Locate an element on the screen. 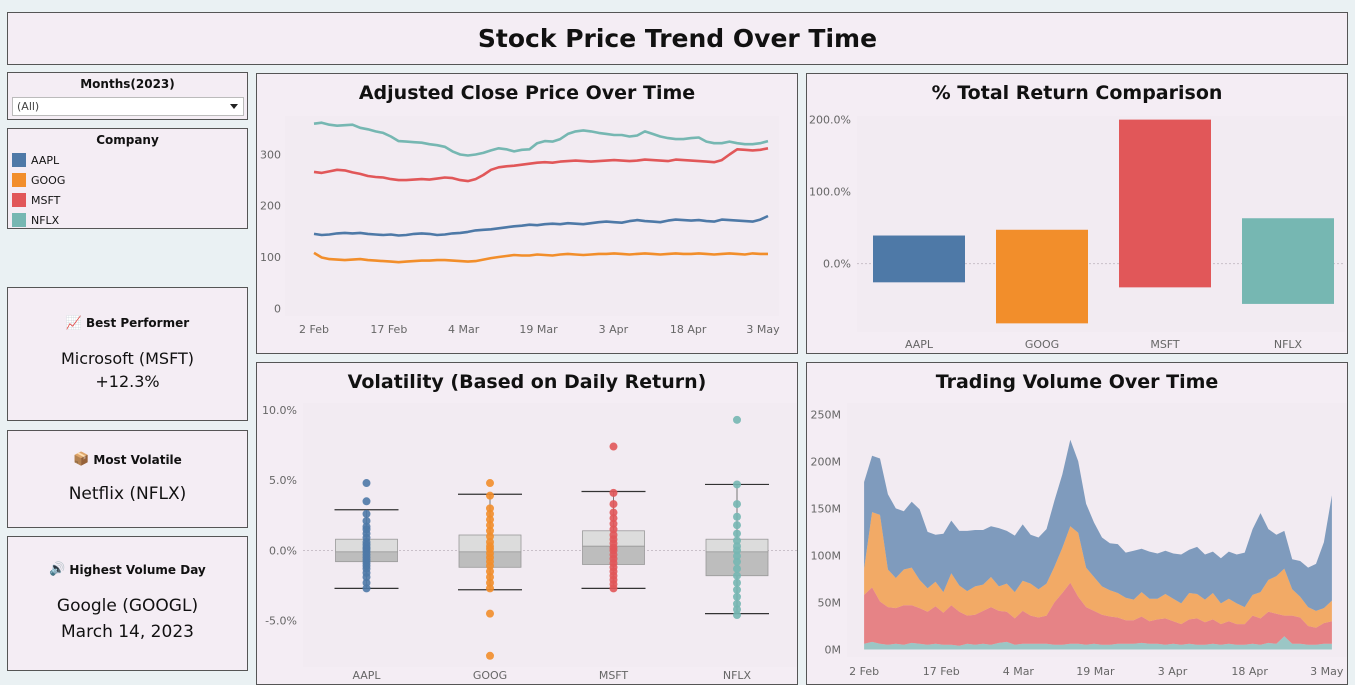  series-line-goog is located at coordinates (540, 257).